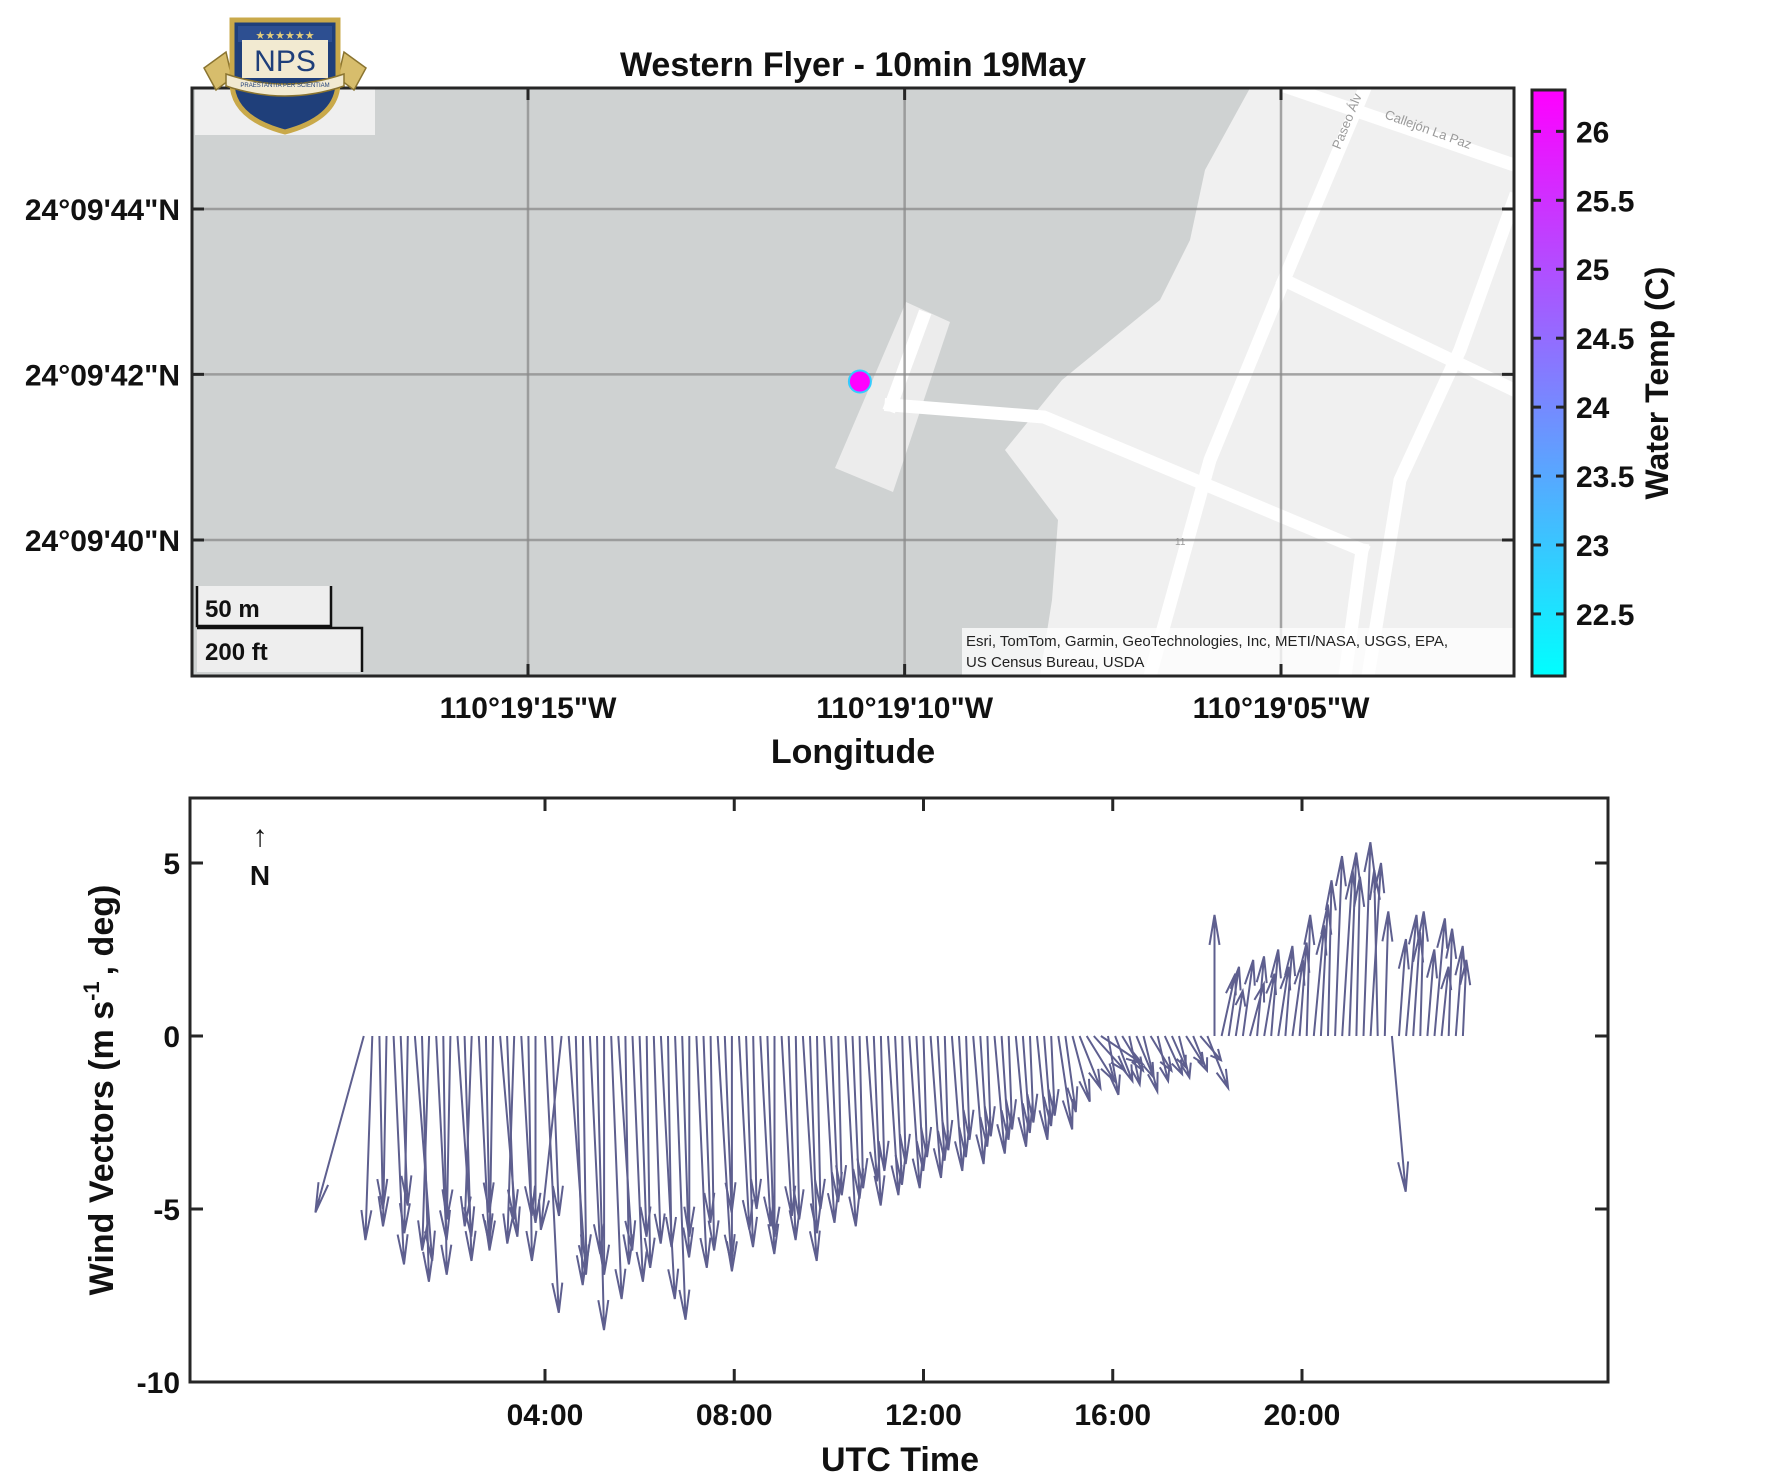  I want to click on y-tick-label: -10, so click(158, 1383).